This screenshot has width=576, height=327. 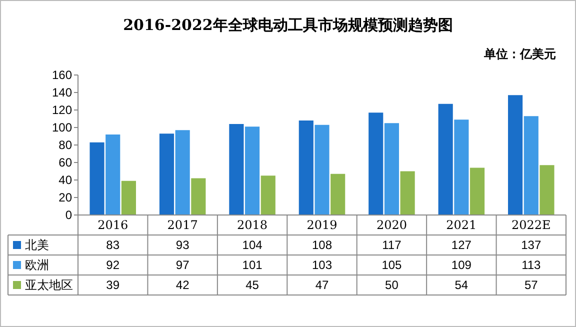 I want to click on data-label: 127, so click(x=461, y=245).